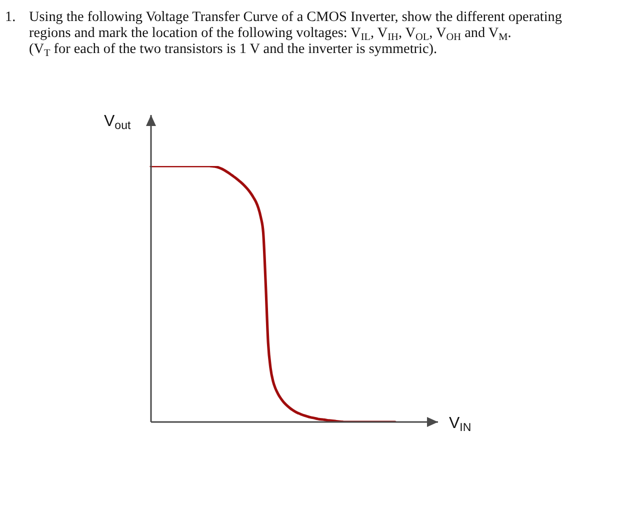 The image size is (634, 511). What do you see at coordinates (233, 50) in the screenshot?
I see `chart-subtitle: (V$_{T}$ for each of the two transistors is 1 V and the inverter is symmetric).` at bounding box center [233, 50].